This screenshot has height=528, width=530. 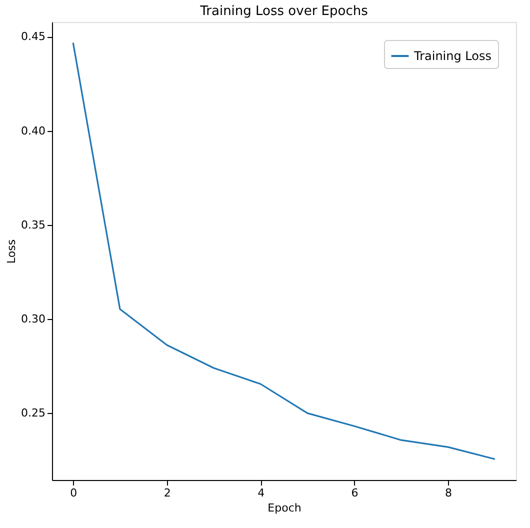 What do you see at coordinates (33, 37) in the screenshot?
I see `y-tick-label: 0.45` at bounding box center [33, 37].